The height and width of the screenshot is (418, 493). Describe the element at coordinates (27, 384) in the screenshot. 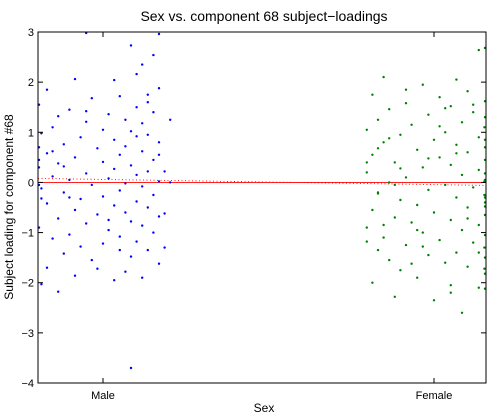

I see `y-tick-label: −4` at that location.